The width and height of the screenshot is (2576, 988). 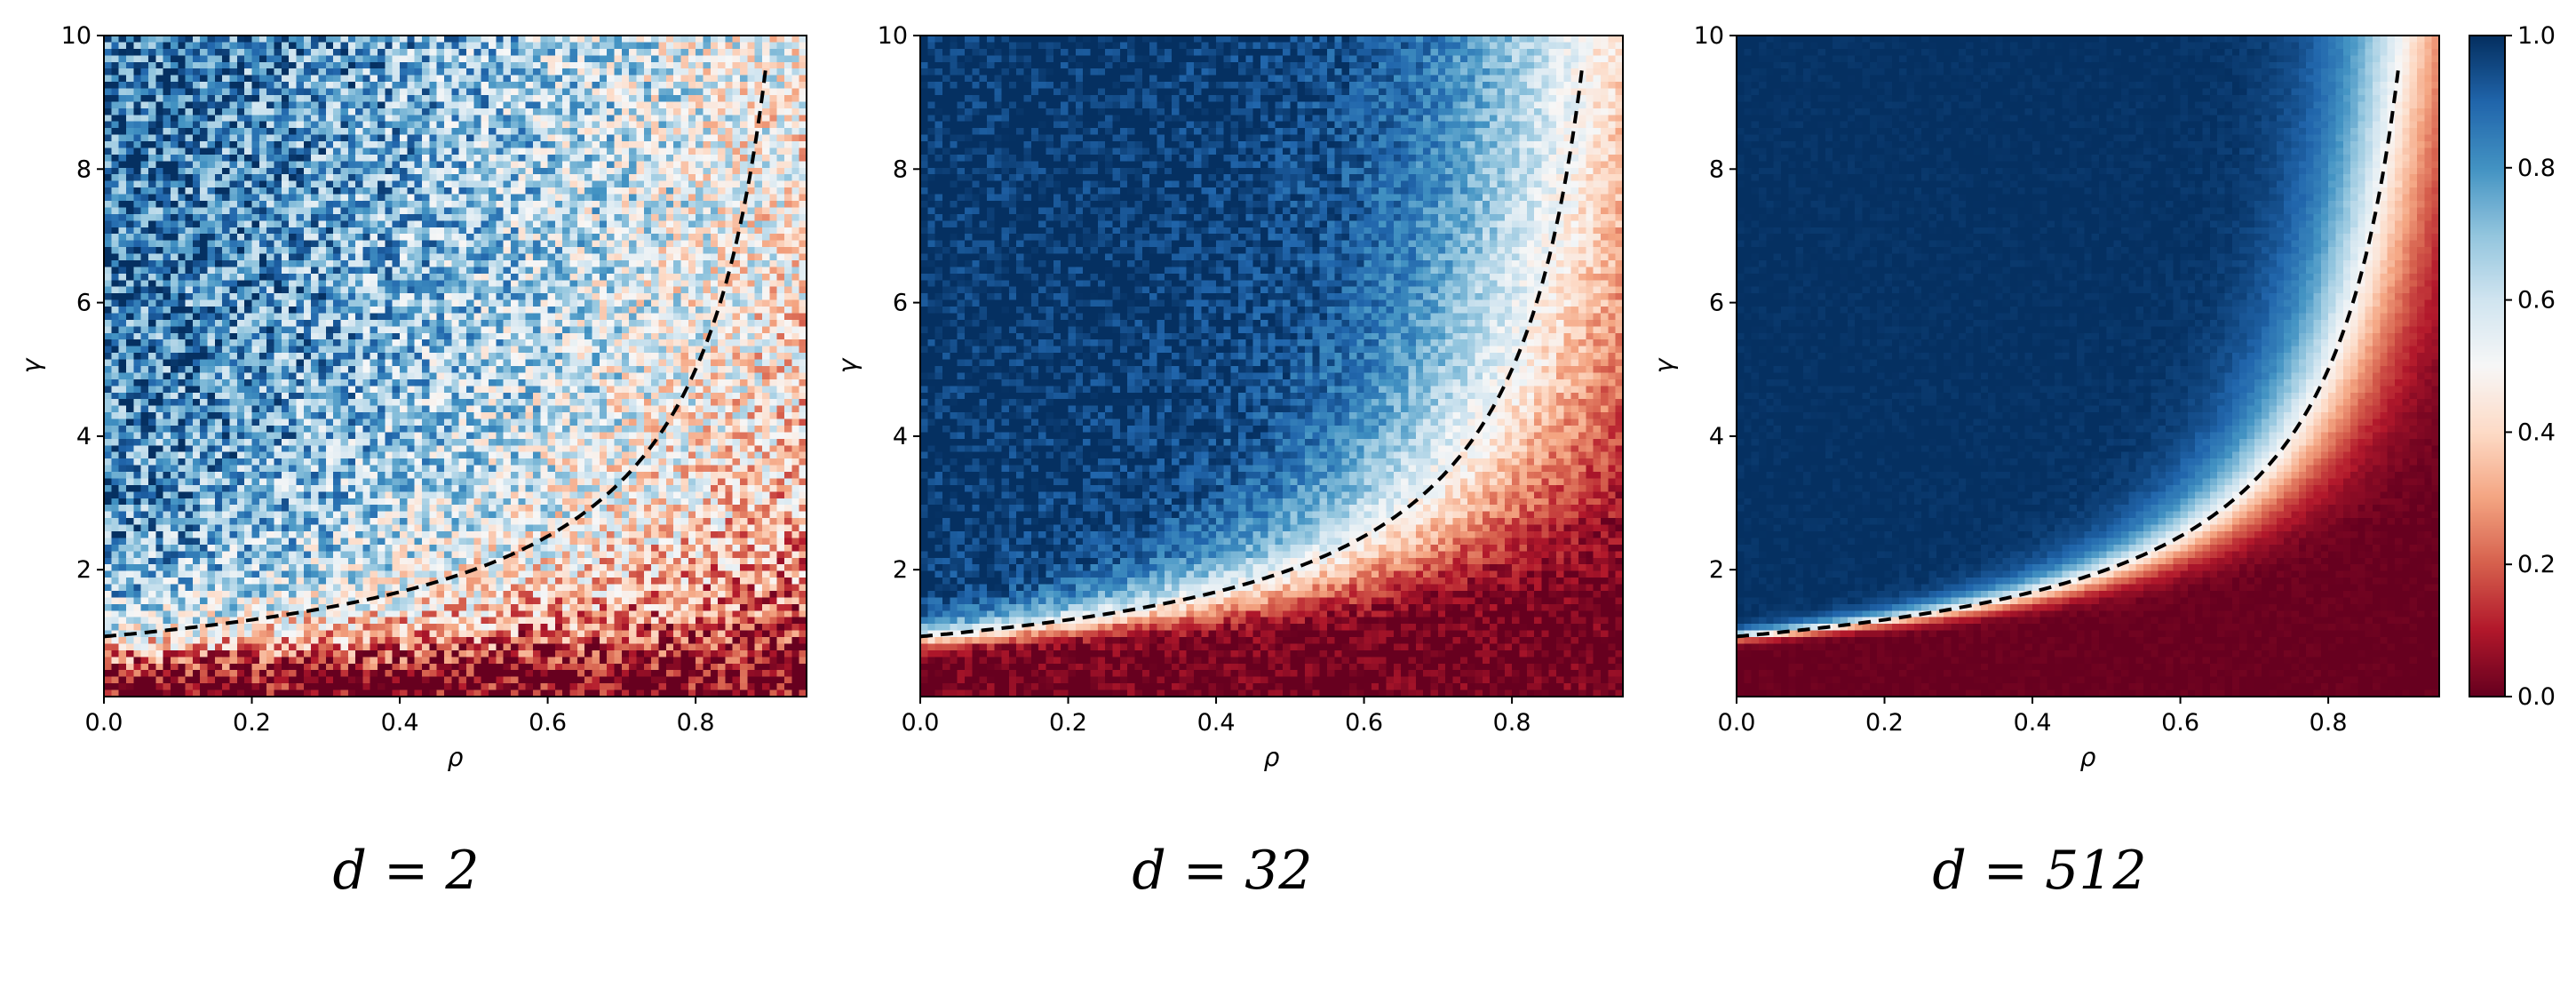 I want to click on colorbar: 0.0 0.2 0.4 0.6 0.8 1.0, so click(x=2512, y=366).